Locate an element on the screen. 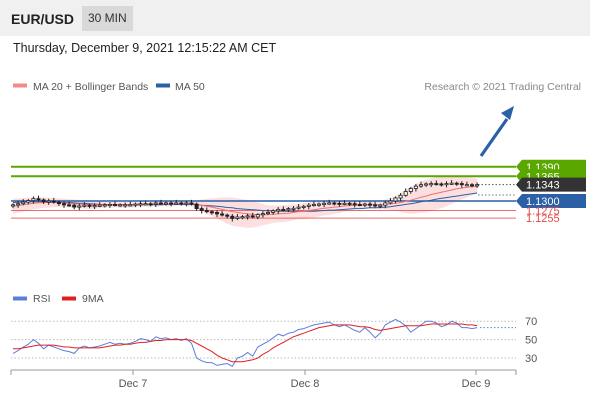 The height and width of the screenshot is (400, 590). price-label-1.1255: 1.1255 is located at coordinates (543, 219).